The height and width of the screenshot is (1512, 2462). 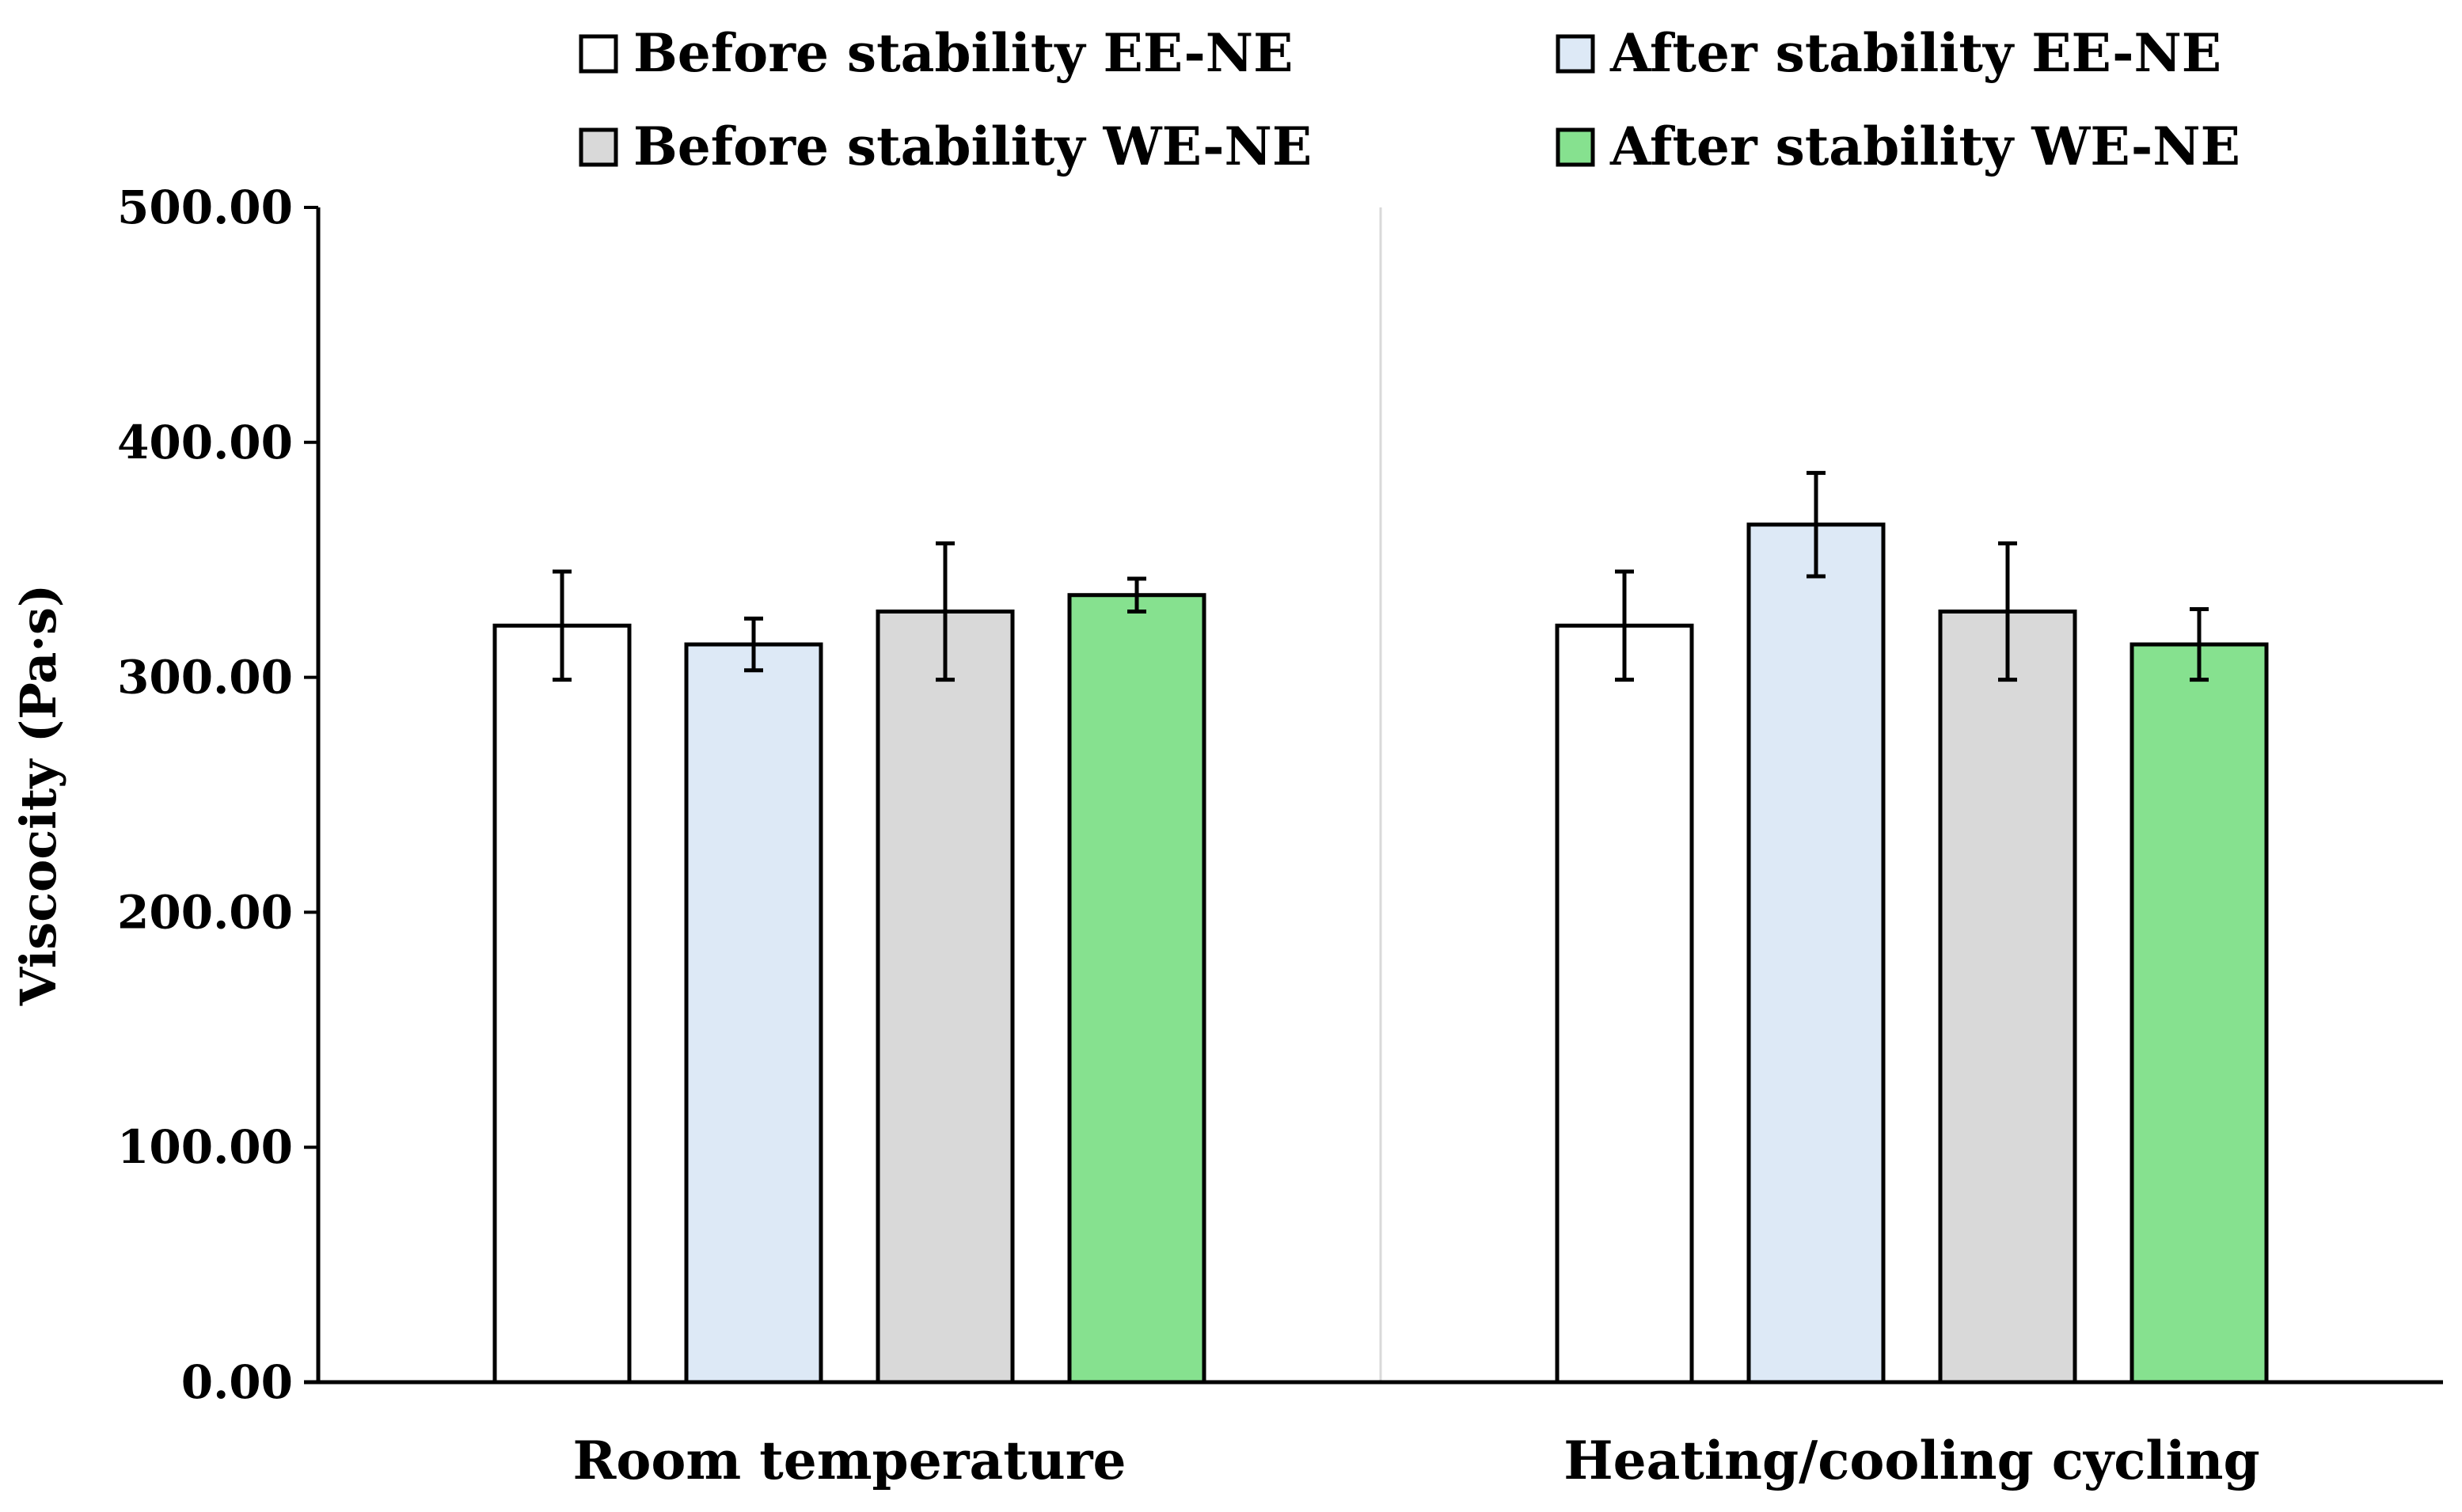 What do you see at coordinates (1381, 576) in the screenshot?
I see `error-bars` at bounding box center [1381, 576].